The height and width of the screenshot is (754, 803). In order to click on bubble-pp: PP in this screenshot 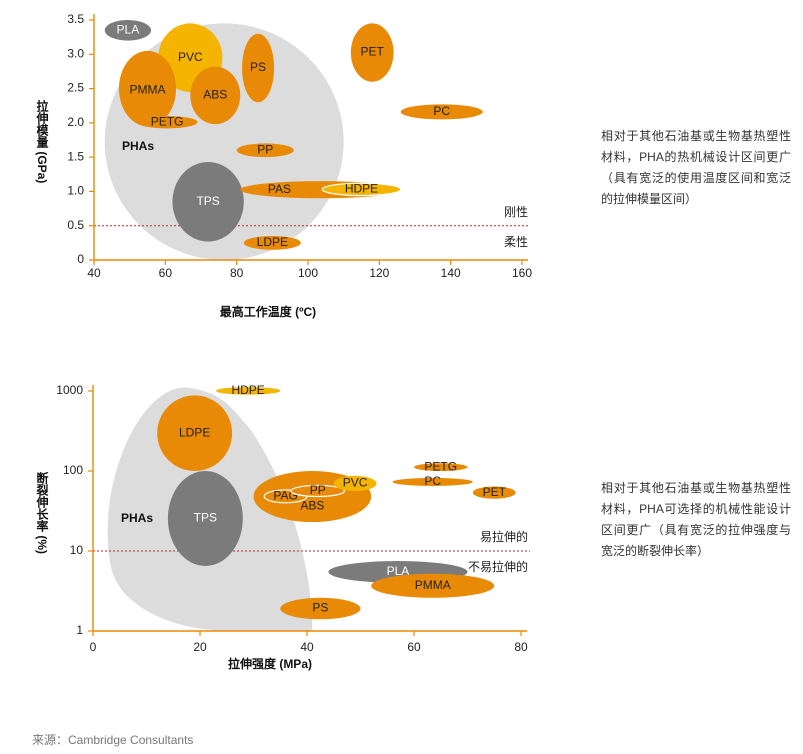, I will do `click(265, 150)`.